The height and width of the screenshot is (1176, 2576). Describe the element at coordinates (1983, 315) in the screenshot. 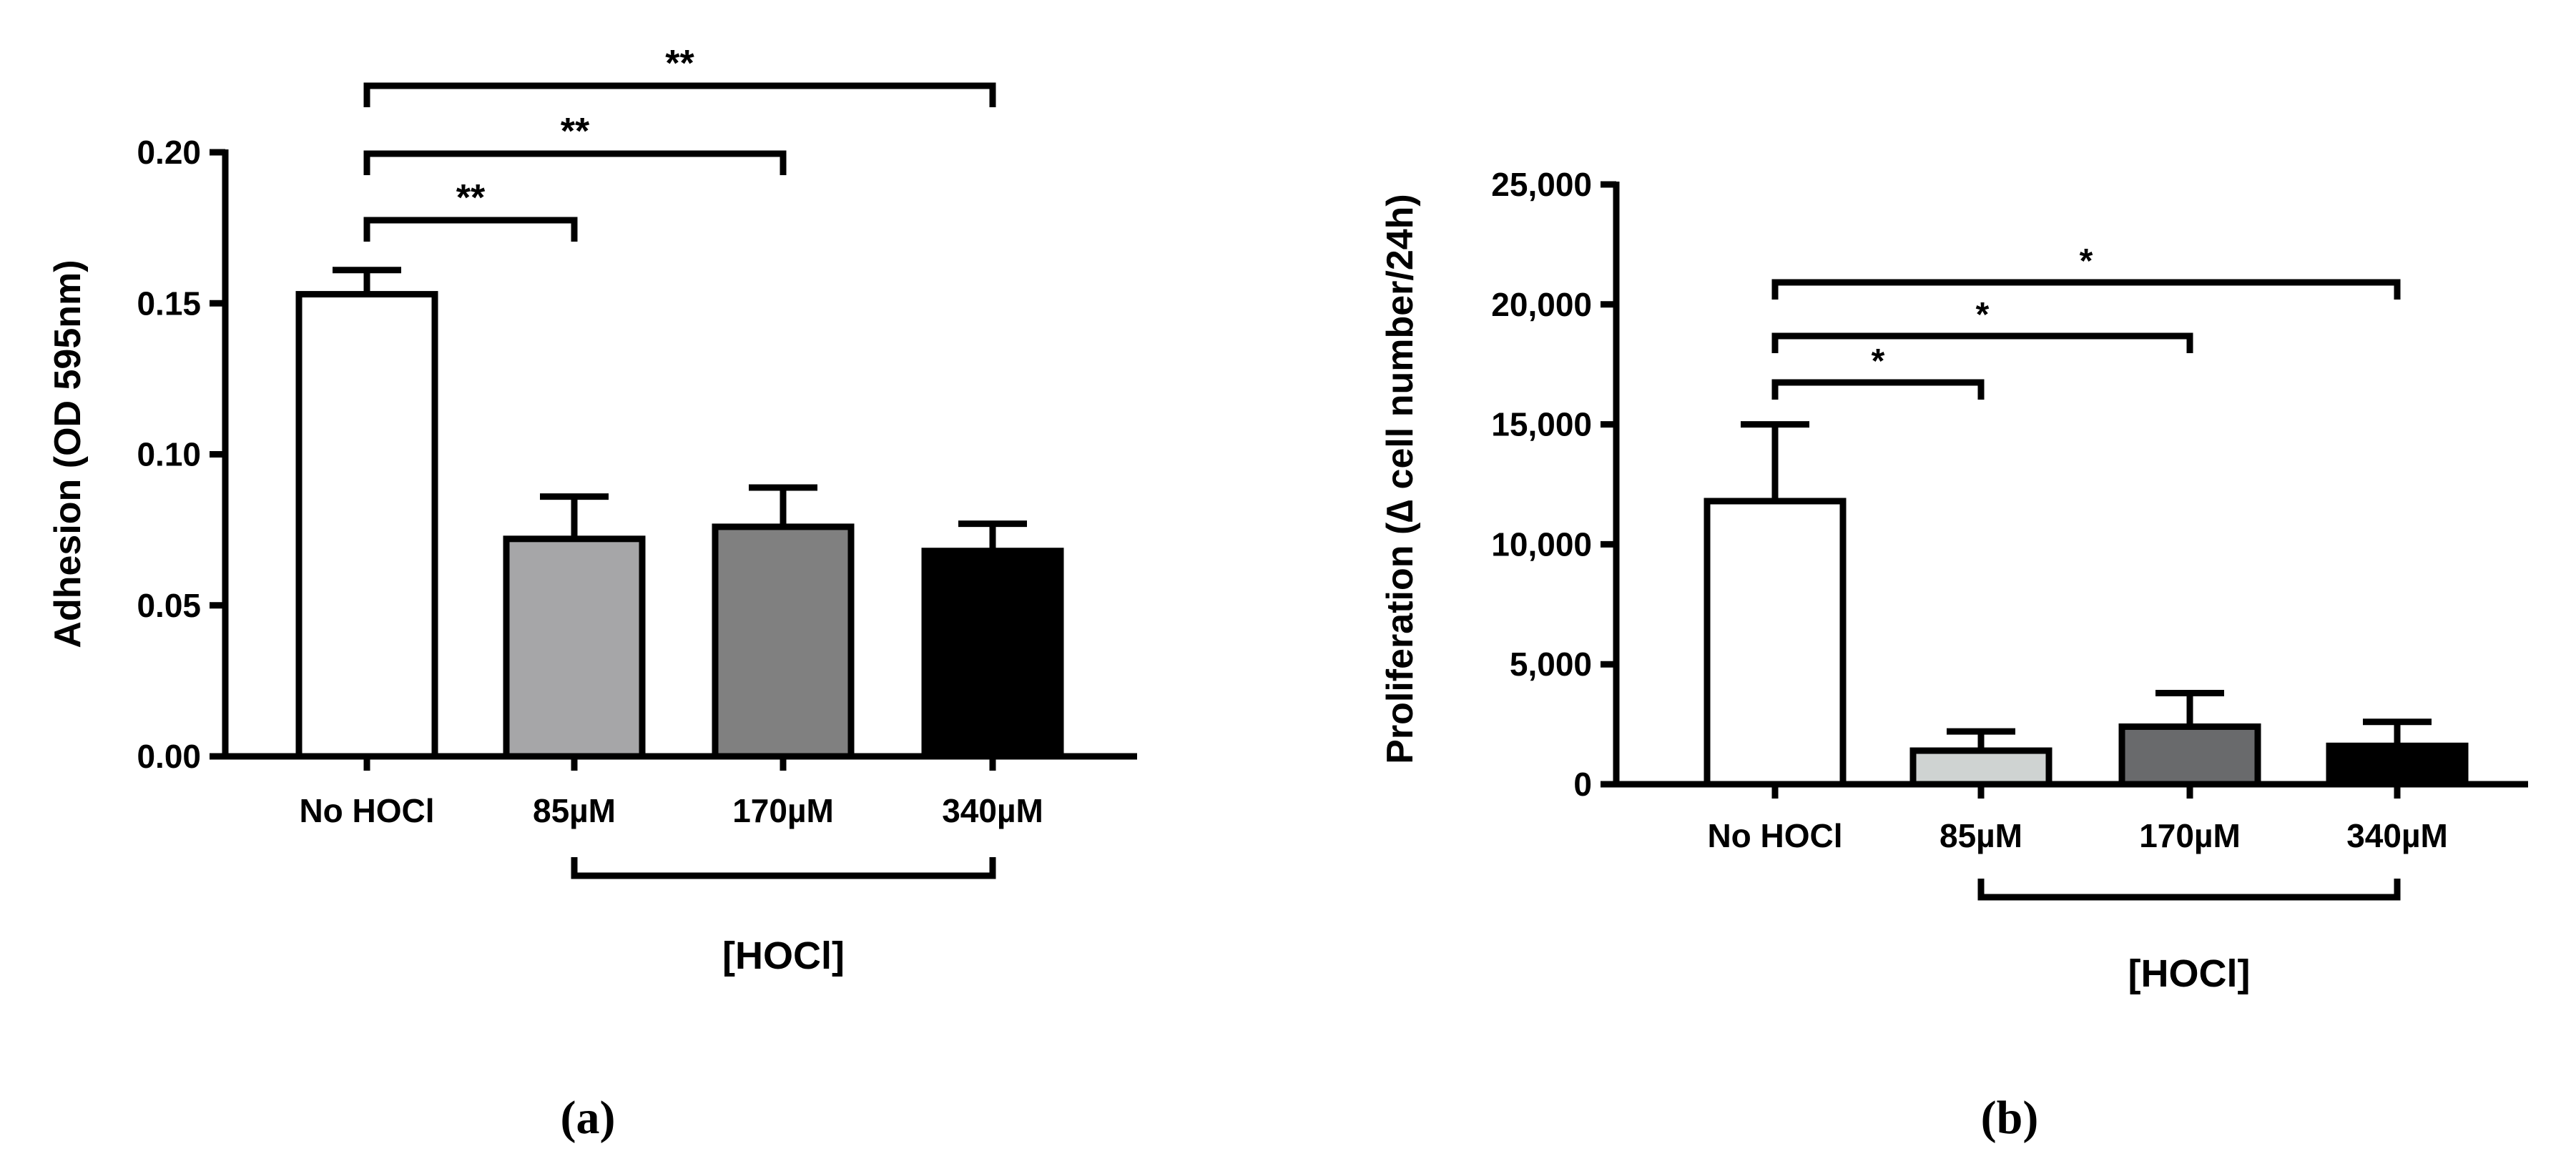

I see `significance-label-2: *` at that location.